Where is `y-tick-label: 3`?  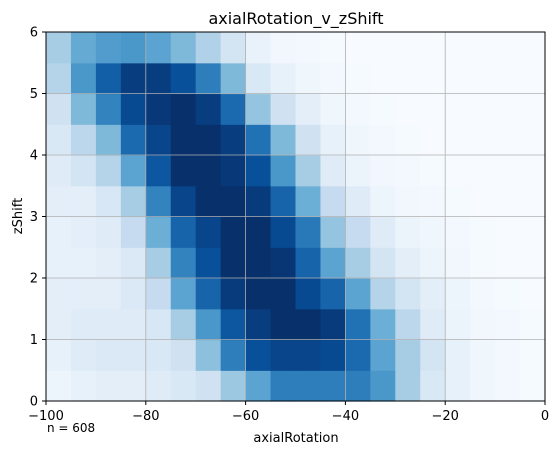 y-tick-label: 3 is located at coordinates (34, 217).